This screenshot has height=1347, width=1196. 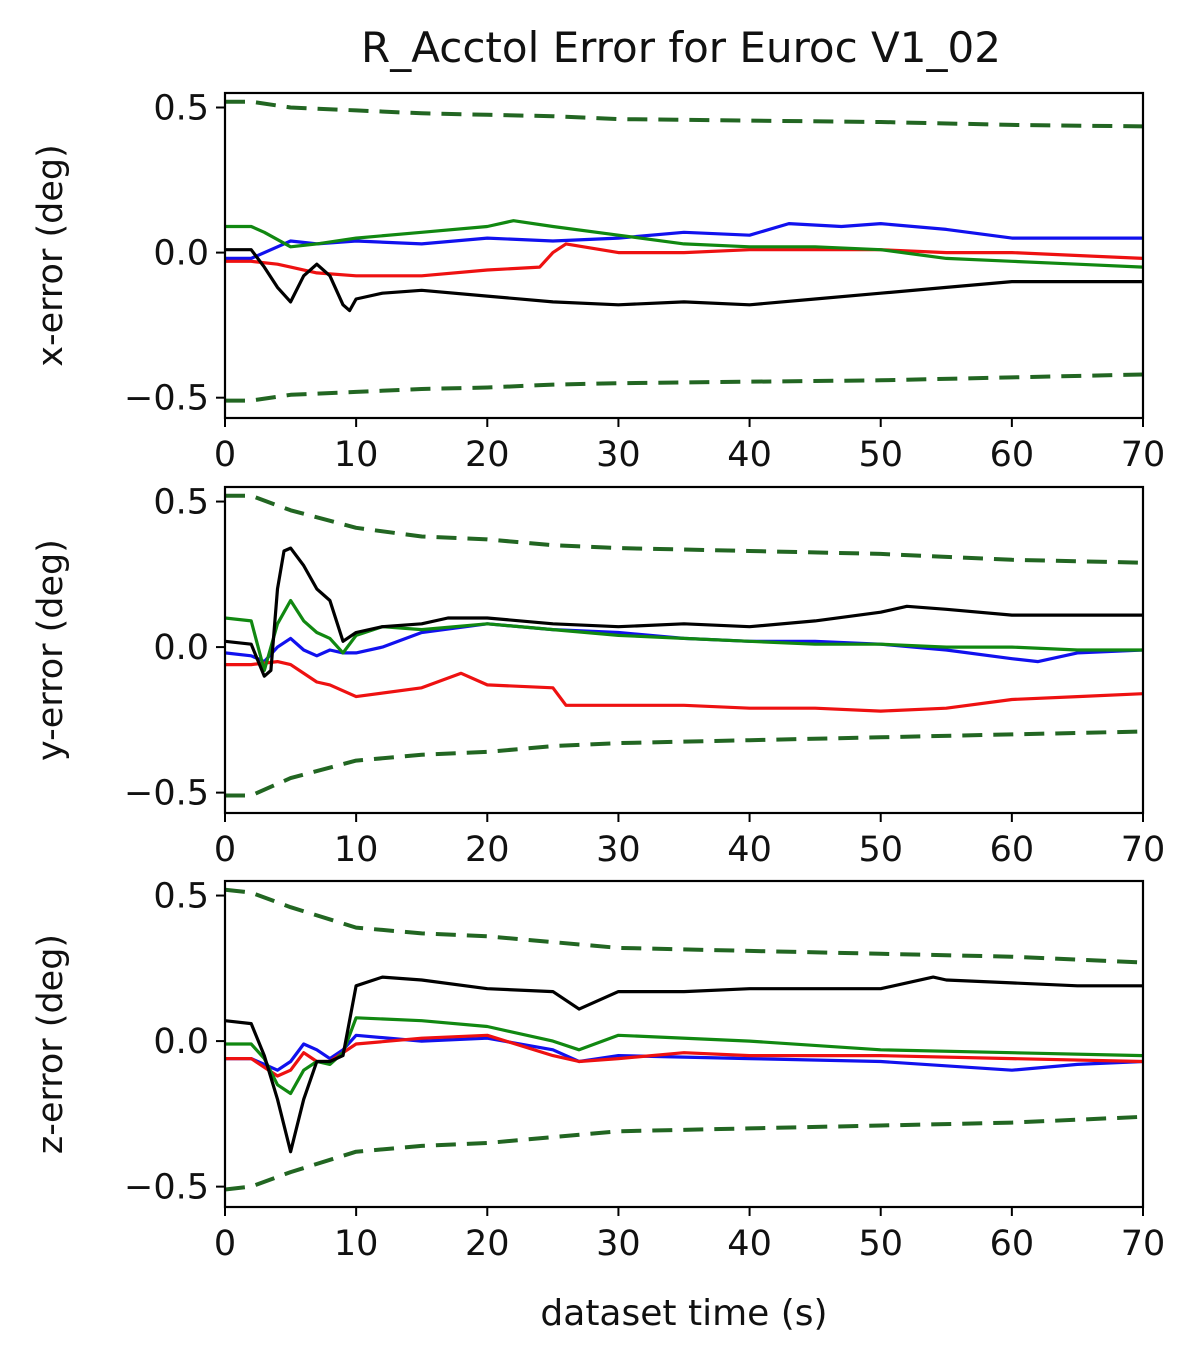 What do you see at coordinates (51, 650) in the screenshot?
I see `y-axis-label: y-error (deg)` at bounding box center [51, 650].